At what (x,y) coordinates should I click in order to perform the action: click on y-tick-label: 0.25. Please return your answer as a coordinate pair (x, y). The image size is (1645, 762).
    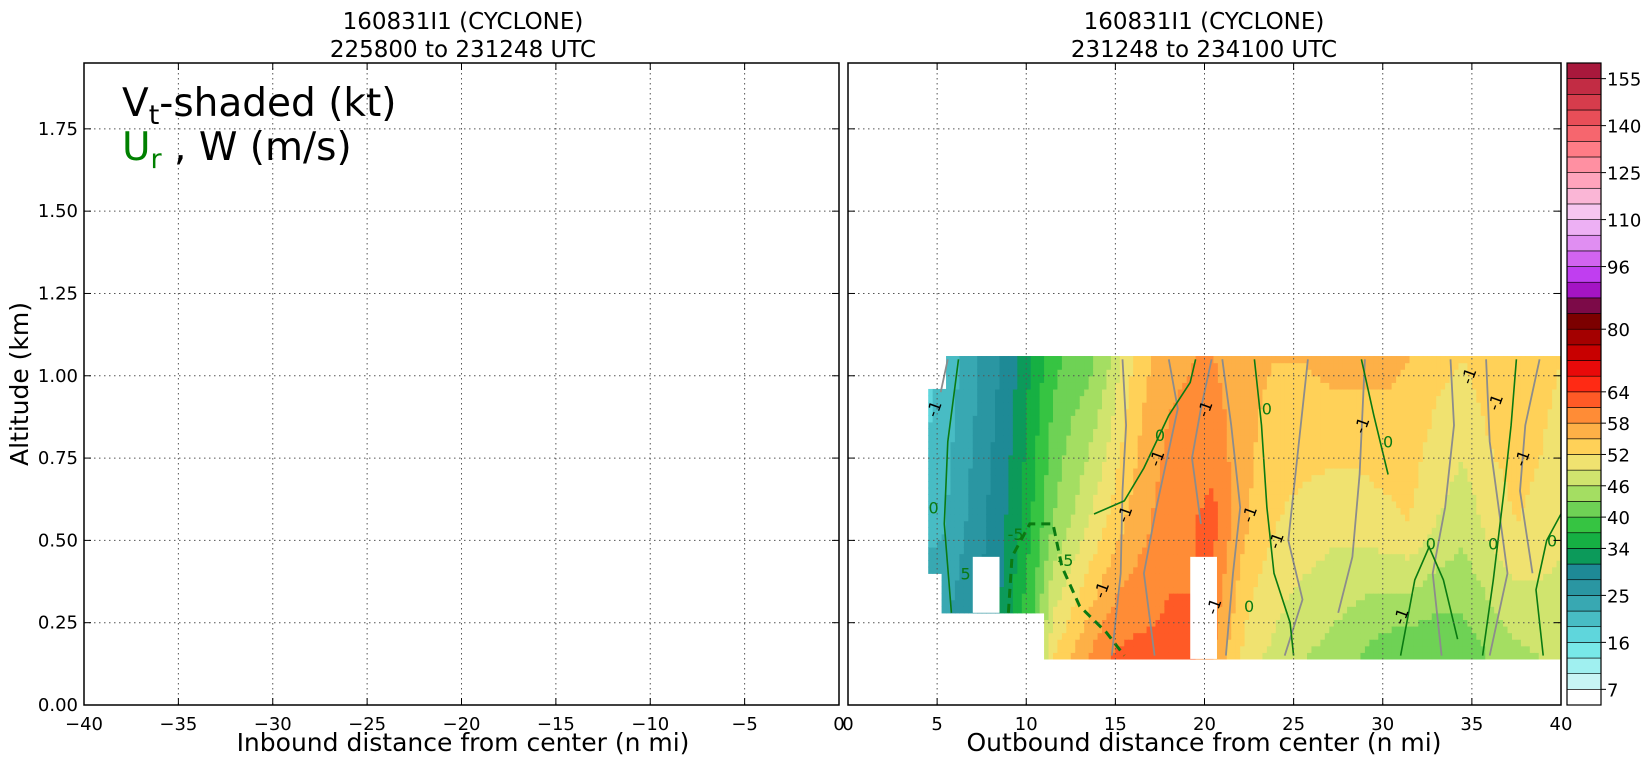
    Looking at the image, I should click on (58, 623).